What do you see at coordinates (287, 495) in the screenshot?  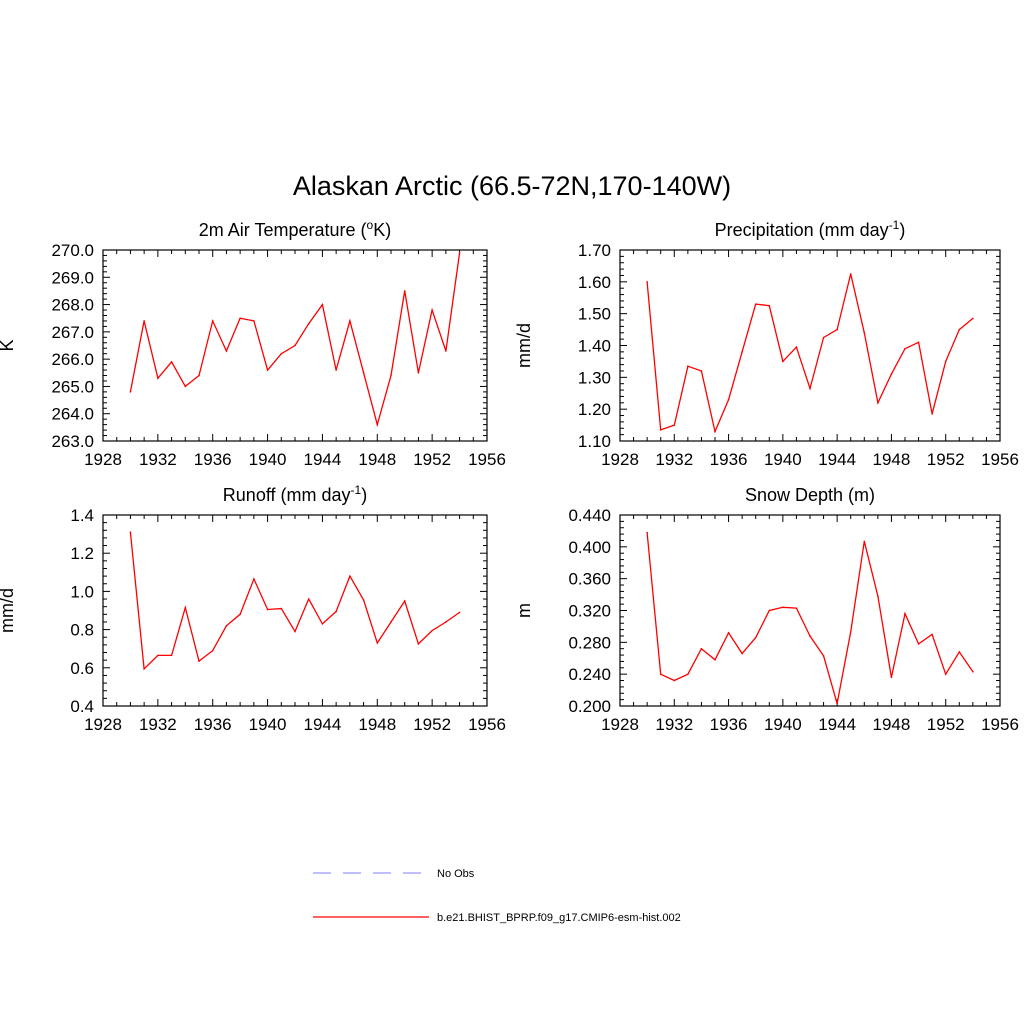 I see `panel-title-main: Runoff (mm day` at bounding box center [287, 495].